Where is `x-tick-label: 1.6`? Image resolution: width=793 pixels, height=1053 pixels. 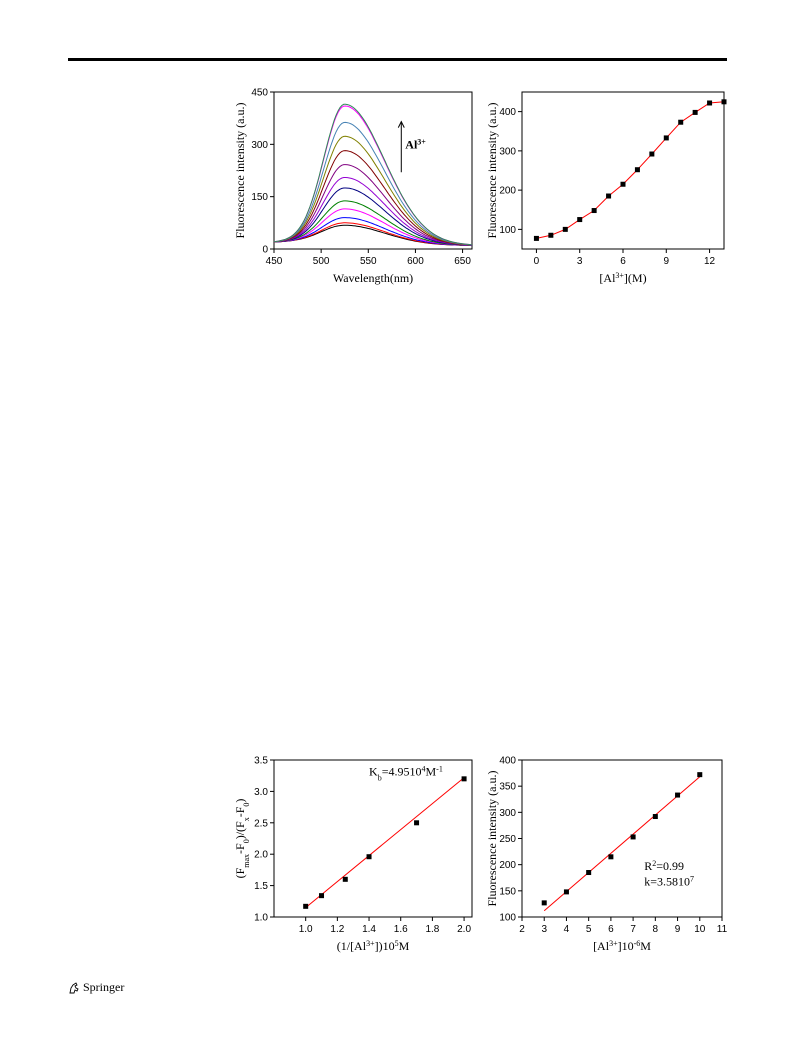 x-tick-label: 1.6 is located at coordinates (401, 929).